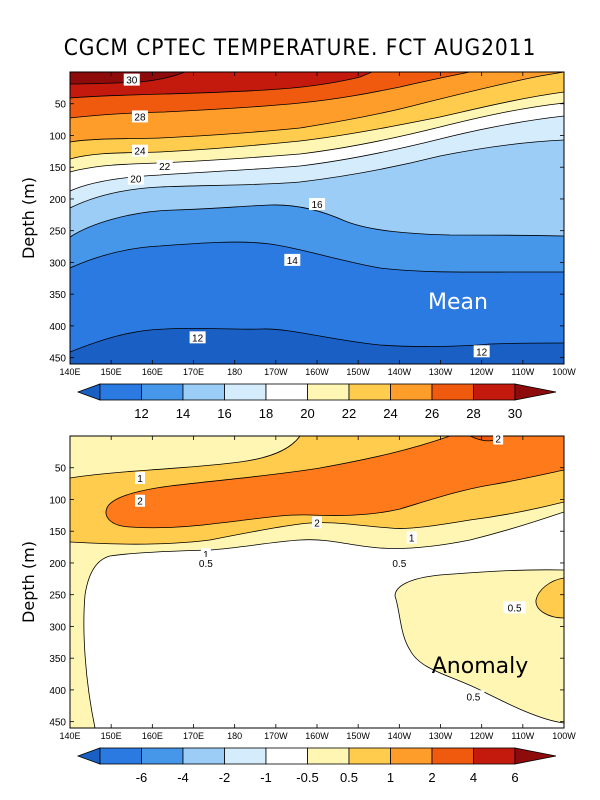 The image size is (600, 800). Describe the element at coordinates (327, 777) in the screenshot. I see `anomaly-colorbar-labels: -6 -4 -2 -1 -0.5 0.5 1 2 4 6` at that location.